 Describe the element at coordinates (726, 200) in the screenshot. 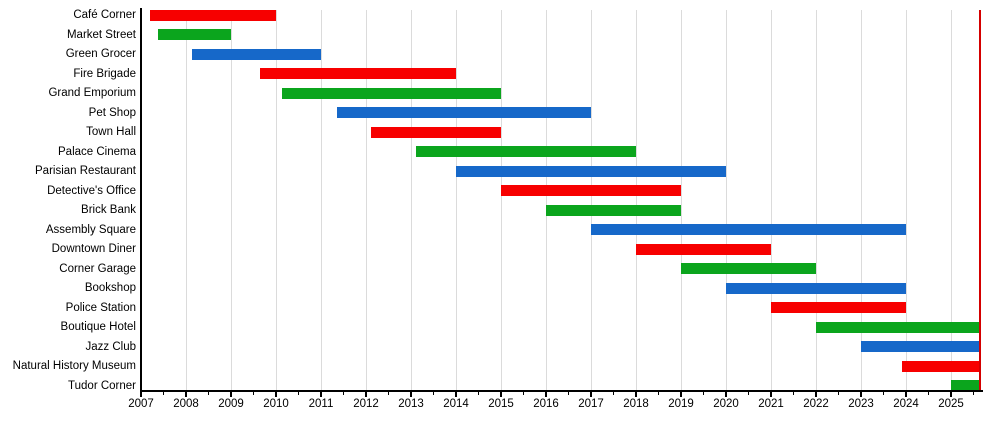

I see `gridline-2020` at that location.